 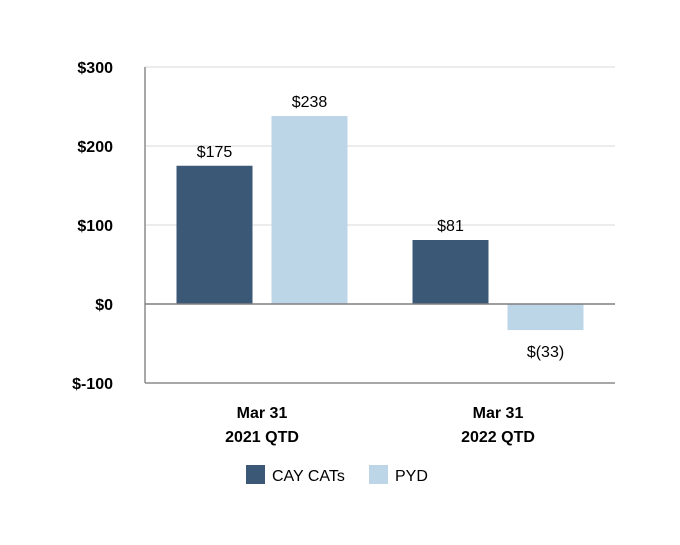 I want to click on x-tick-label: 2022 QTD, so click(x=498, y=437).